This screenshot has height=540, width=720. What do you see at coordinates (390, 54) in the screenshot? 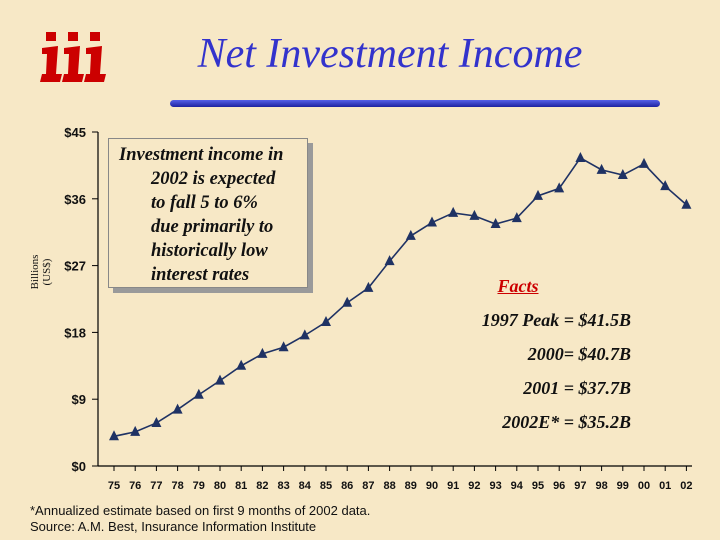
I see `slide-title: Net Investment Income` at bounding box center [390, 54].